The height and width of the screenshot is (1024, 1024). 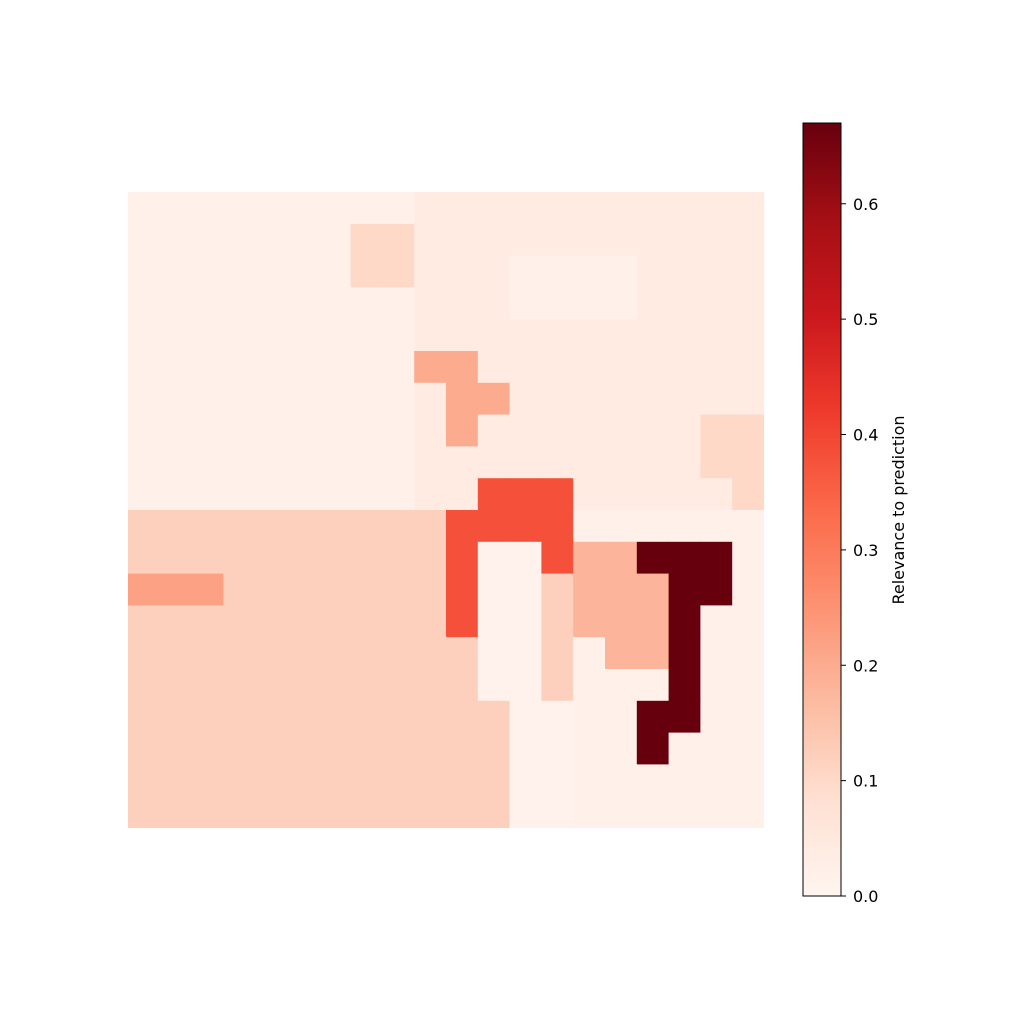 What do you see at coordinates (865, 435) in the screenshot?
I see `colorbar-tick-label: 0.4` at bounding box center [865, 435].